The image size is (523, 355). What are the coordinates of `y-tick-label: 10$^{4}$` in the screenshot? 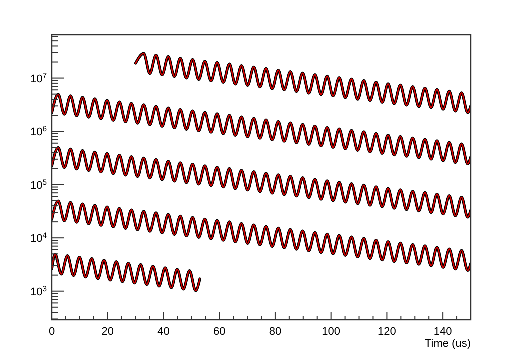 It's located at (39, 238).